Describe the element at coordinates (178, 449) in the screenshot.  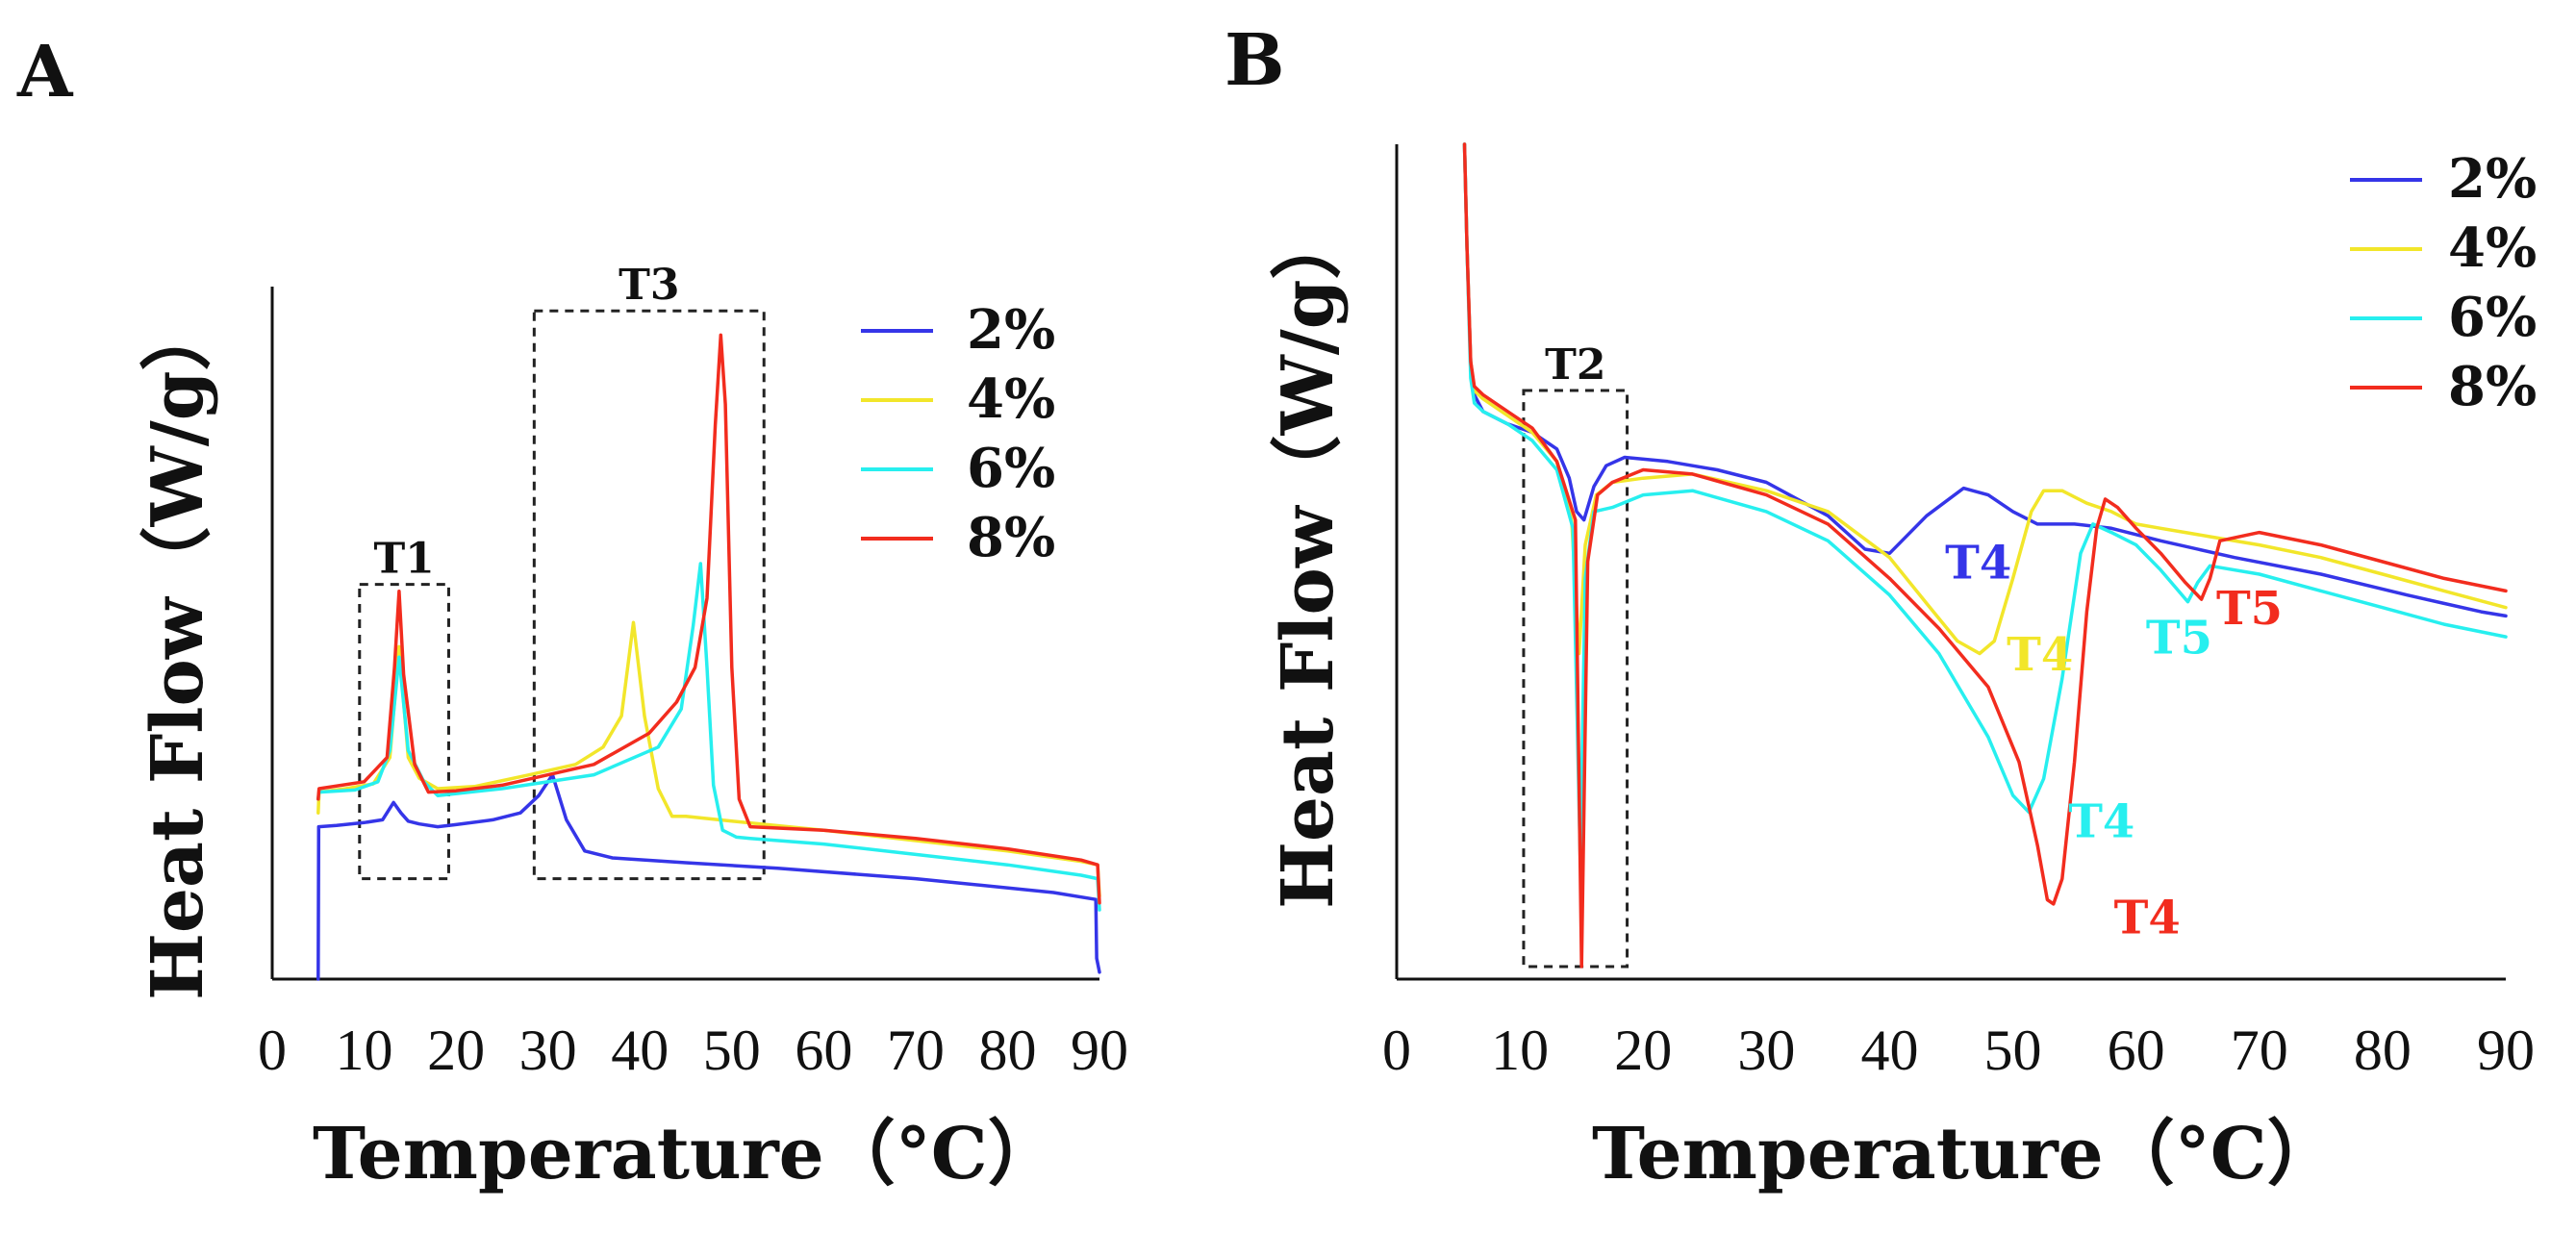
I see `ylabel-unit-a: （W/g）` at that location.